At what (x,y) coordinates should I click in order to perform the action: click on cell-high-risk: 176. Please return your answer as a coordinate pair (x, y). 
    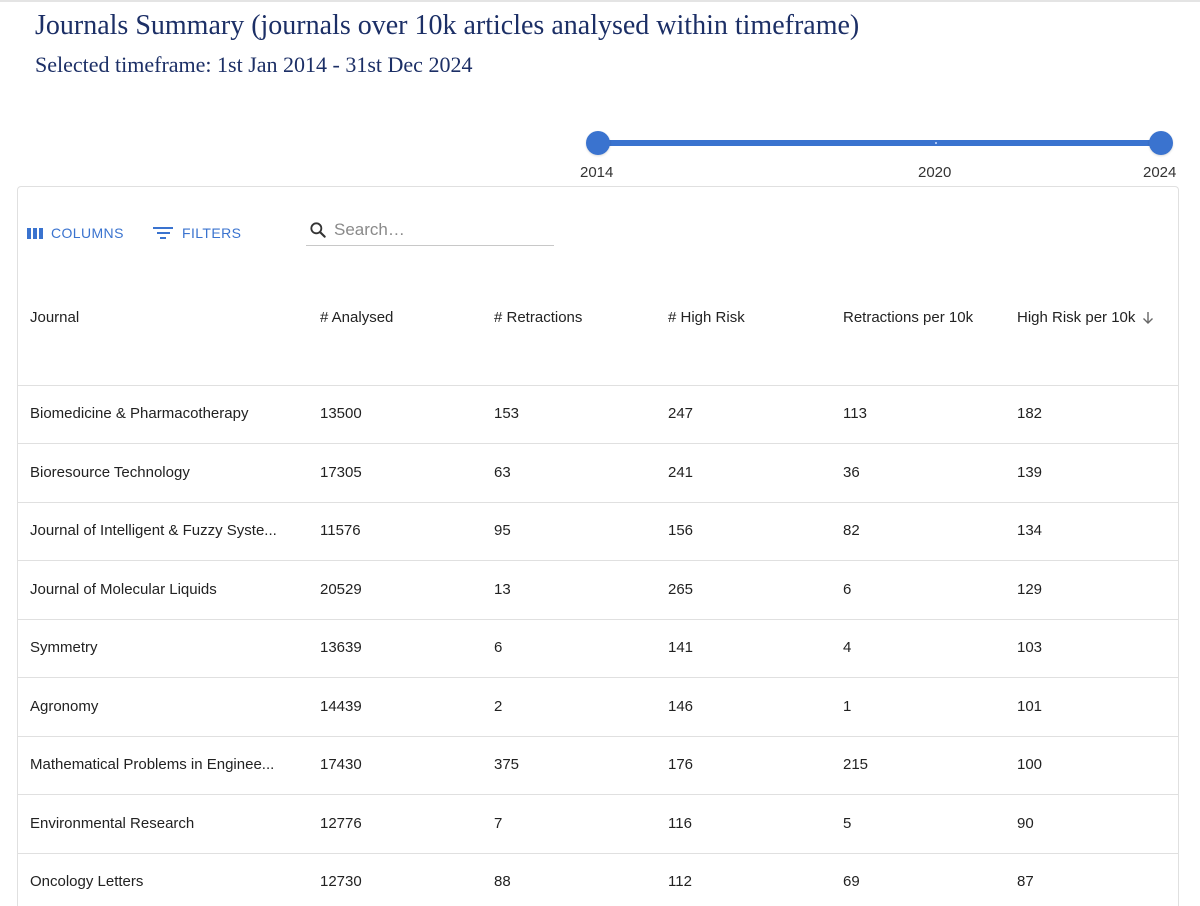
    Looking at the image, I should click on (681, 764).